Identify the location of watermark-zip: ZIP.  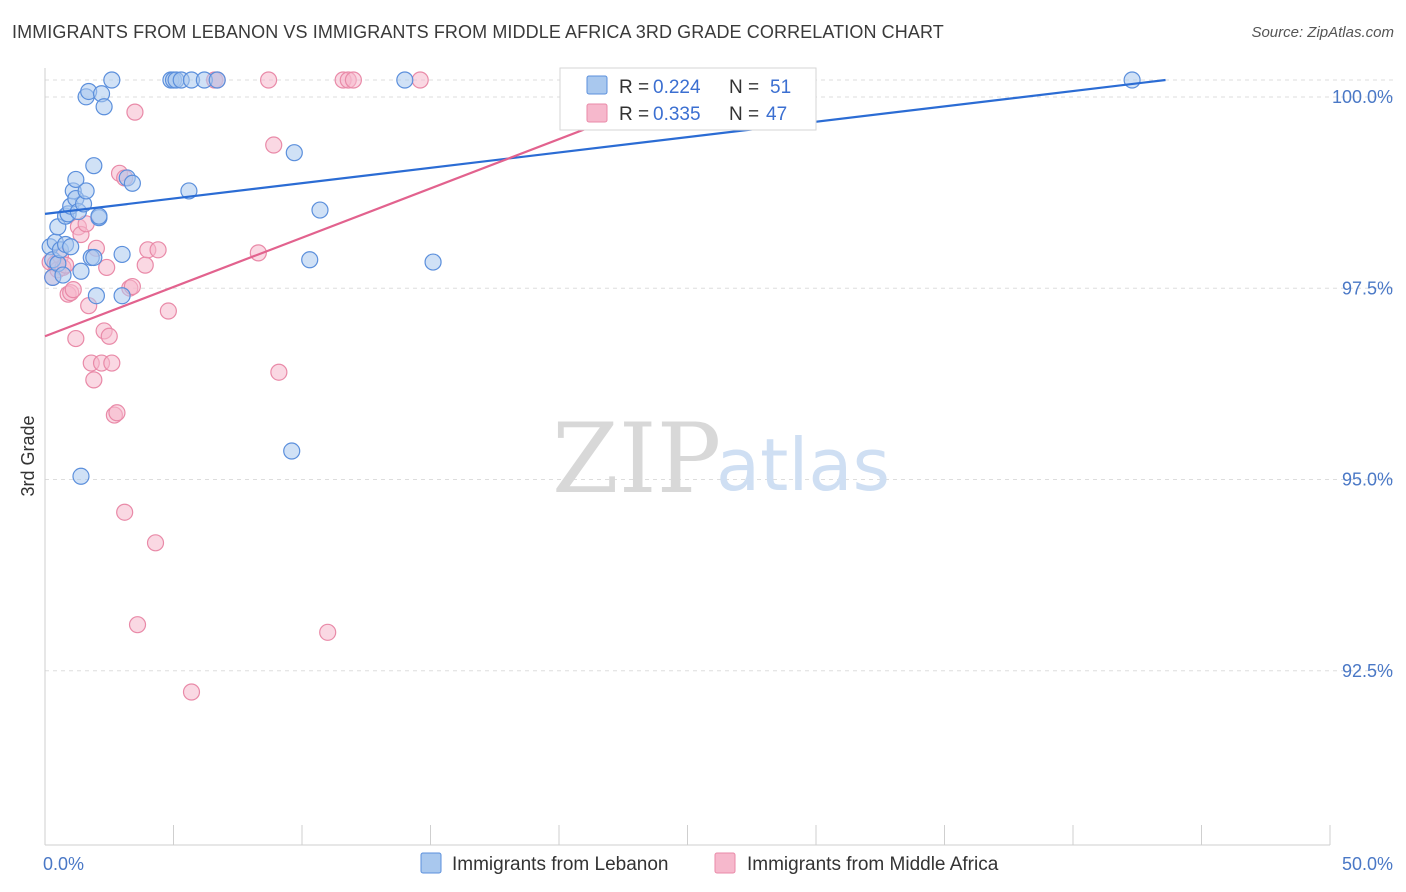
(636, 459).